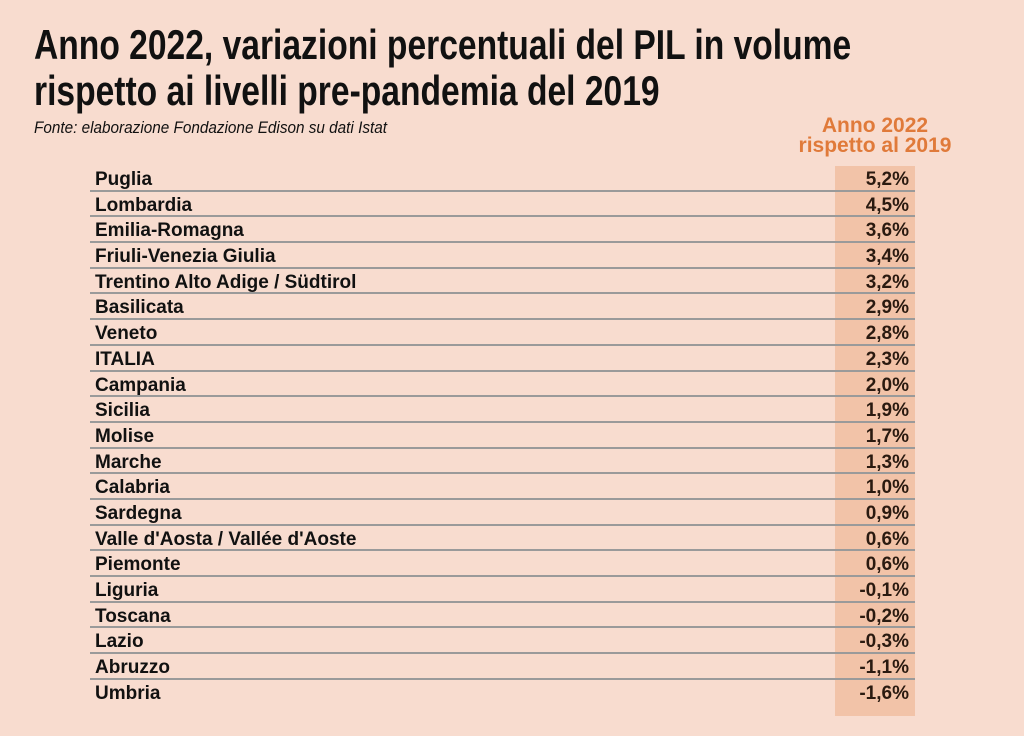 Image resolution: width=1024 pixels, height=736 pixels. I want to click on region-name: Marche, so click(128, 462).